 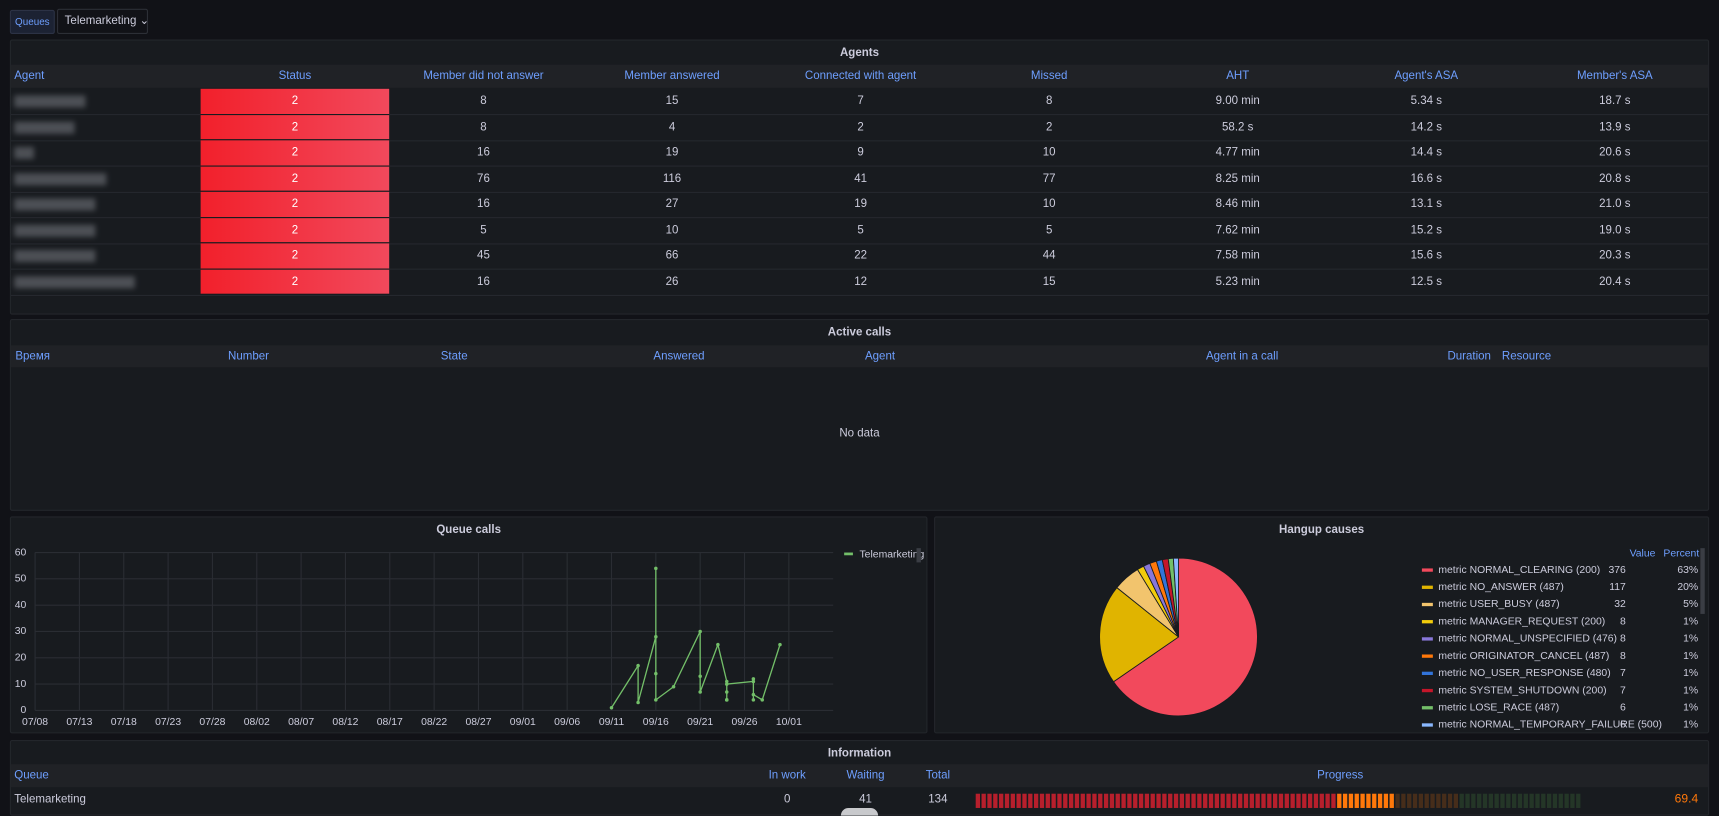 What do you see at coordinates (1614, 76) in the screenshot?
I see `column-header: Member's ASA` at bounding box center [1614, 76].